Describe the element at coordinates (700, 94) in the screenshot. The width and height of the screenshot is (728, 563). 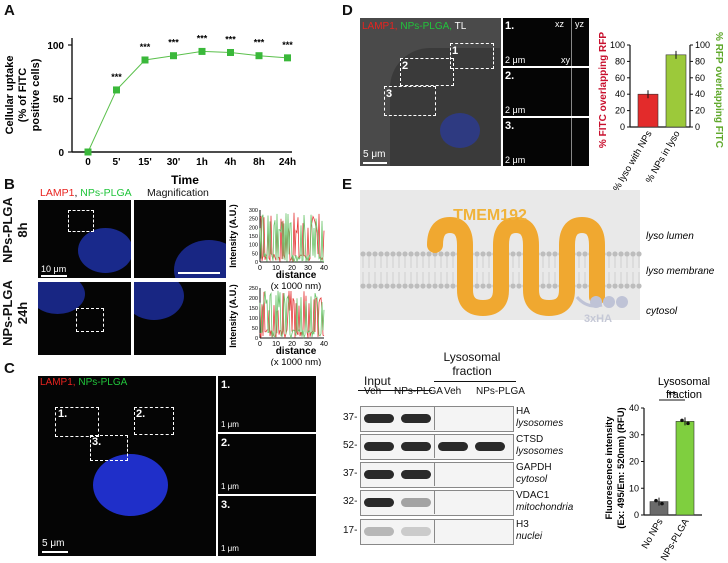
I see `d-ytick-label-right: 40` at that location.